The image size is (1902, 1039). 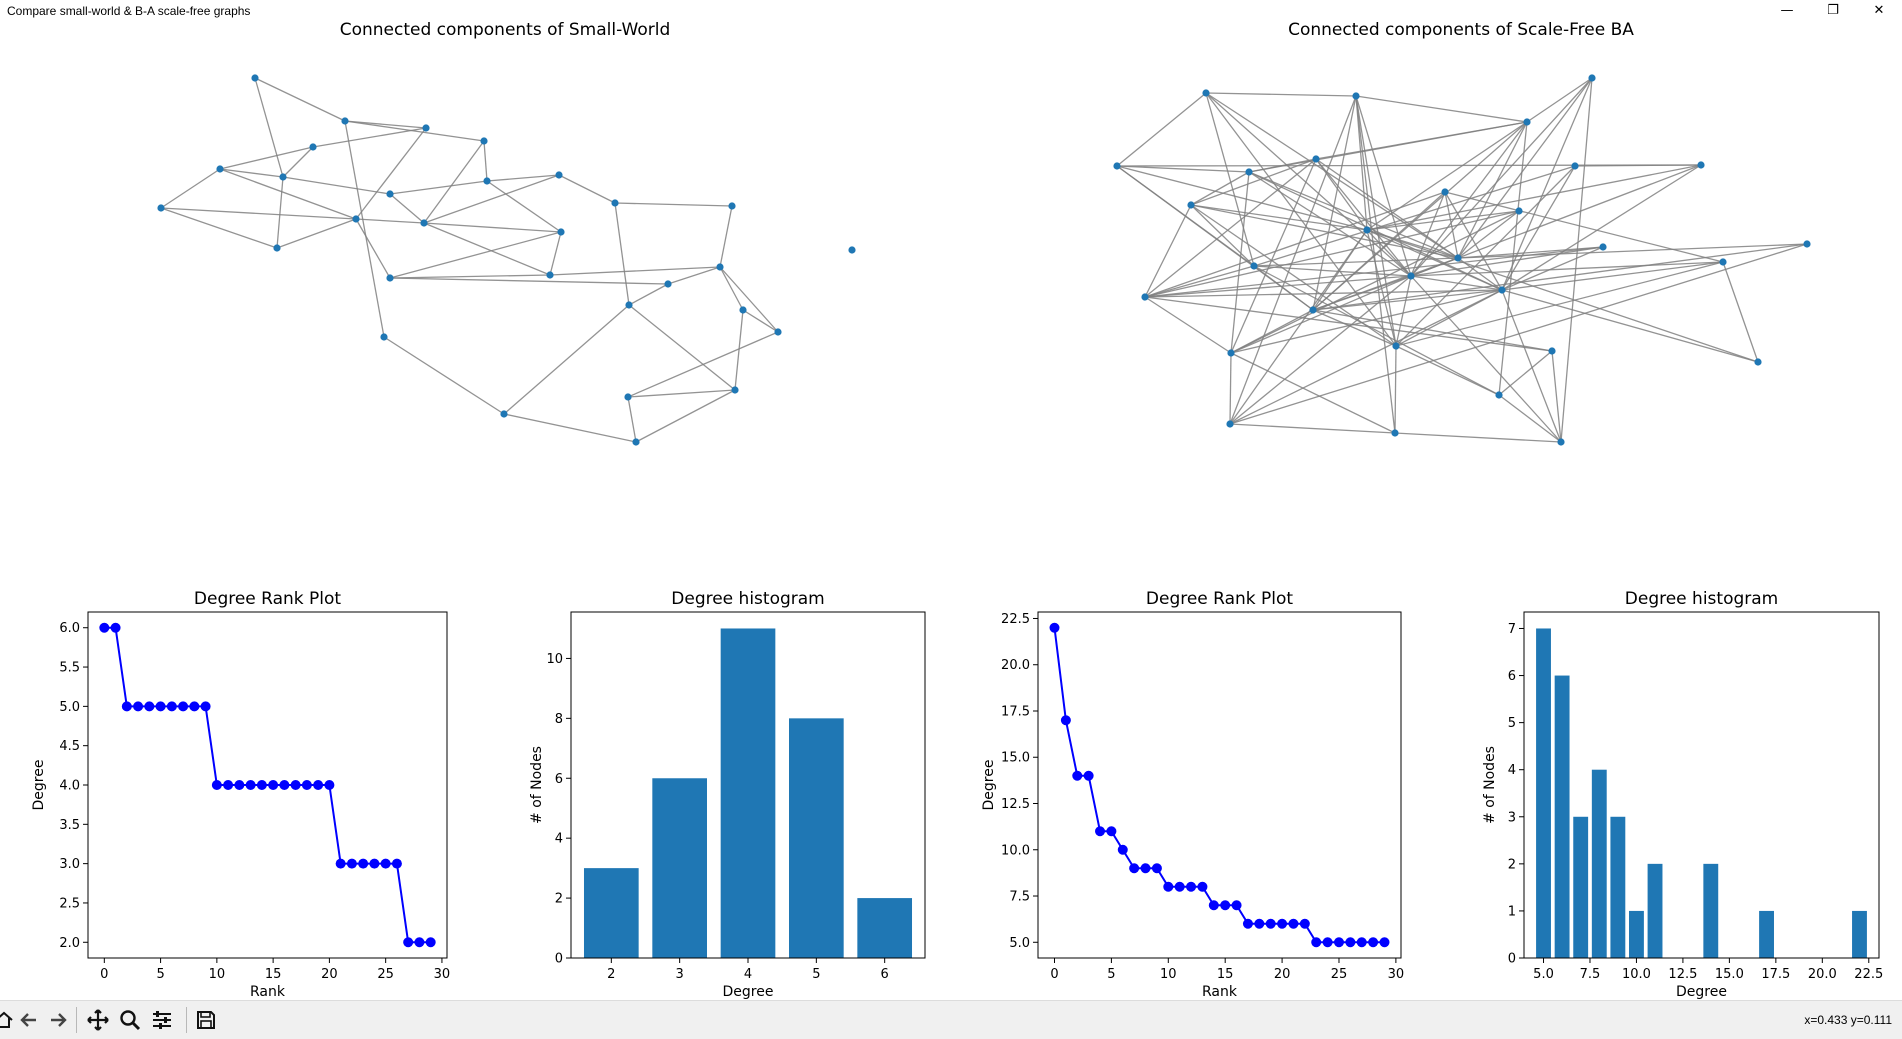 I want to click on y-tick-label: 7.5, so click(x=1019, y=897).